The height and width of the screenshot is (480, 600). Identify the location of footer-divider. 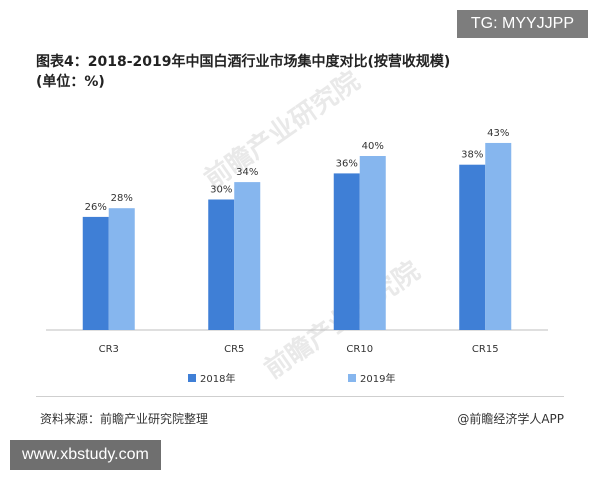
(300, 396).